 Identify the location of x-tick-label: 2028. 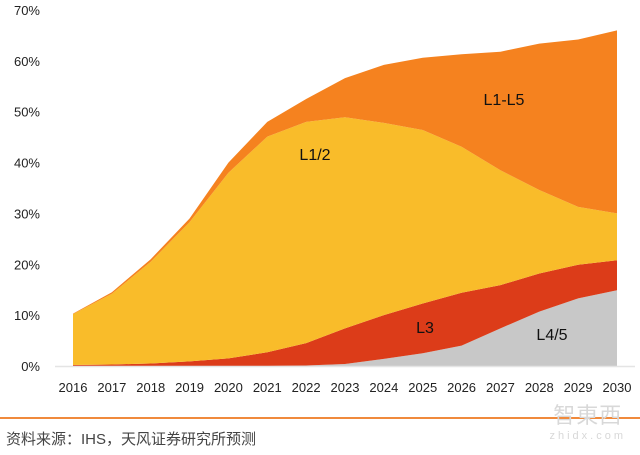
(539, 387).